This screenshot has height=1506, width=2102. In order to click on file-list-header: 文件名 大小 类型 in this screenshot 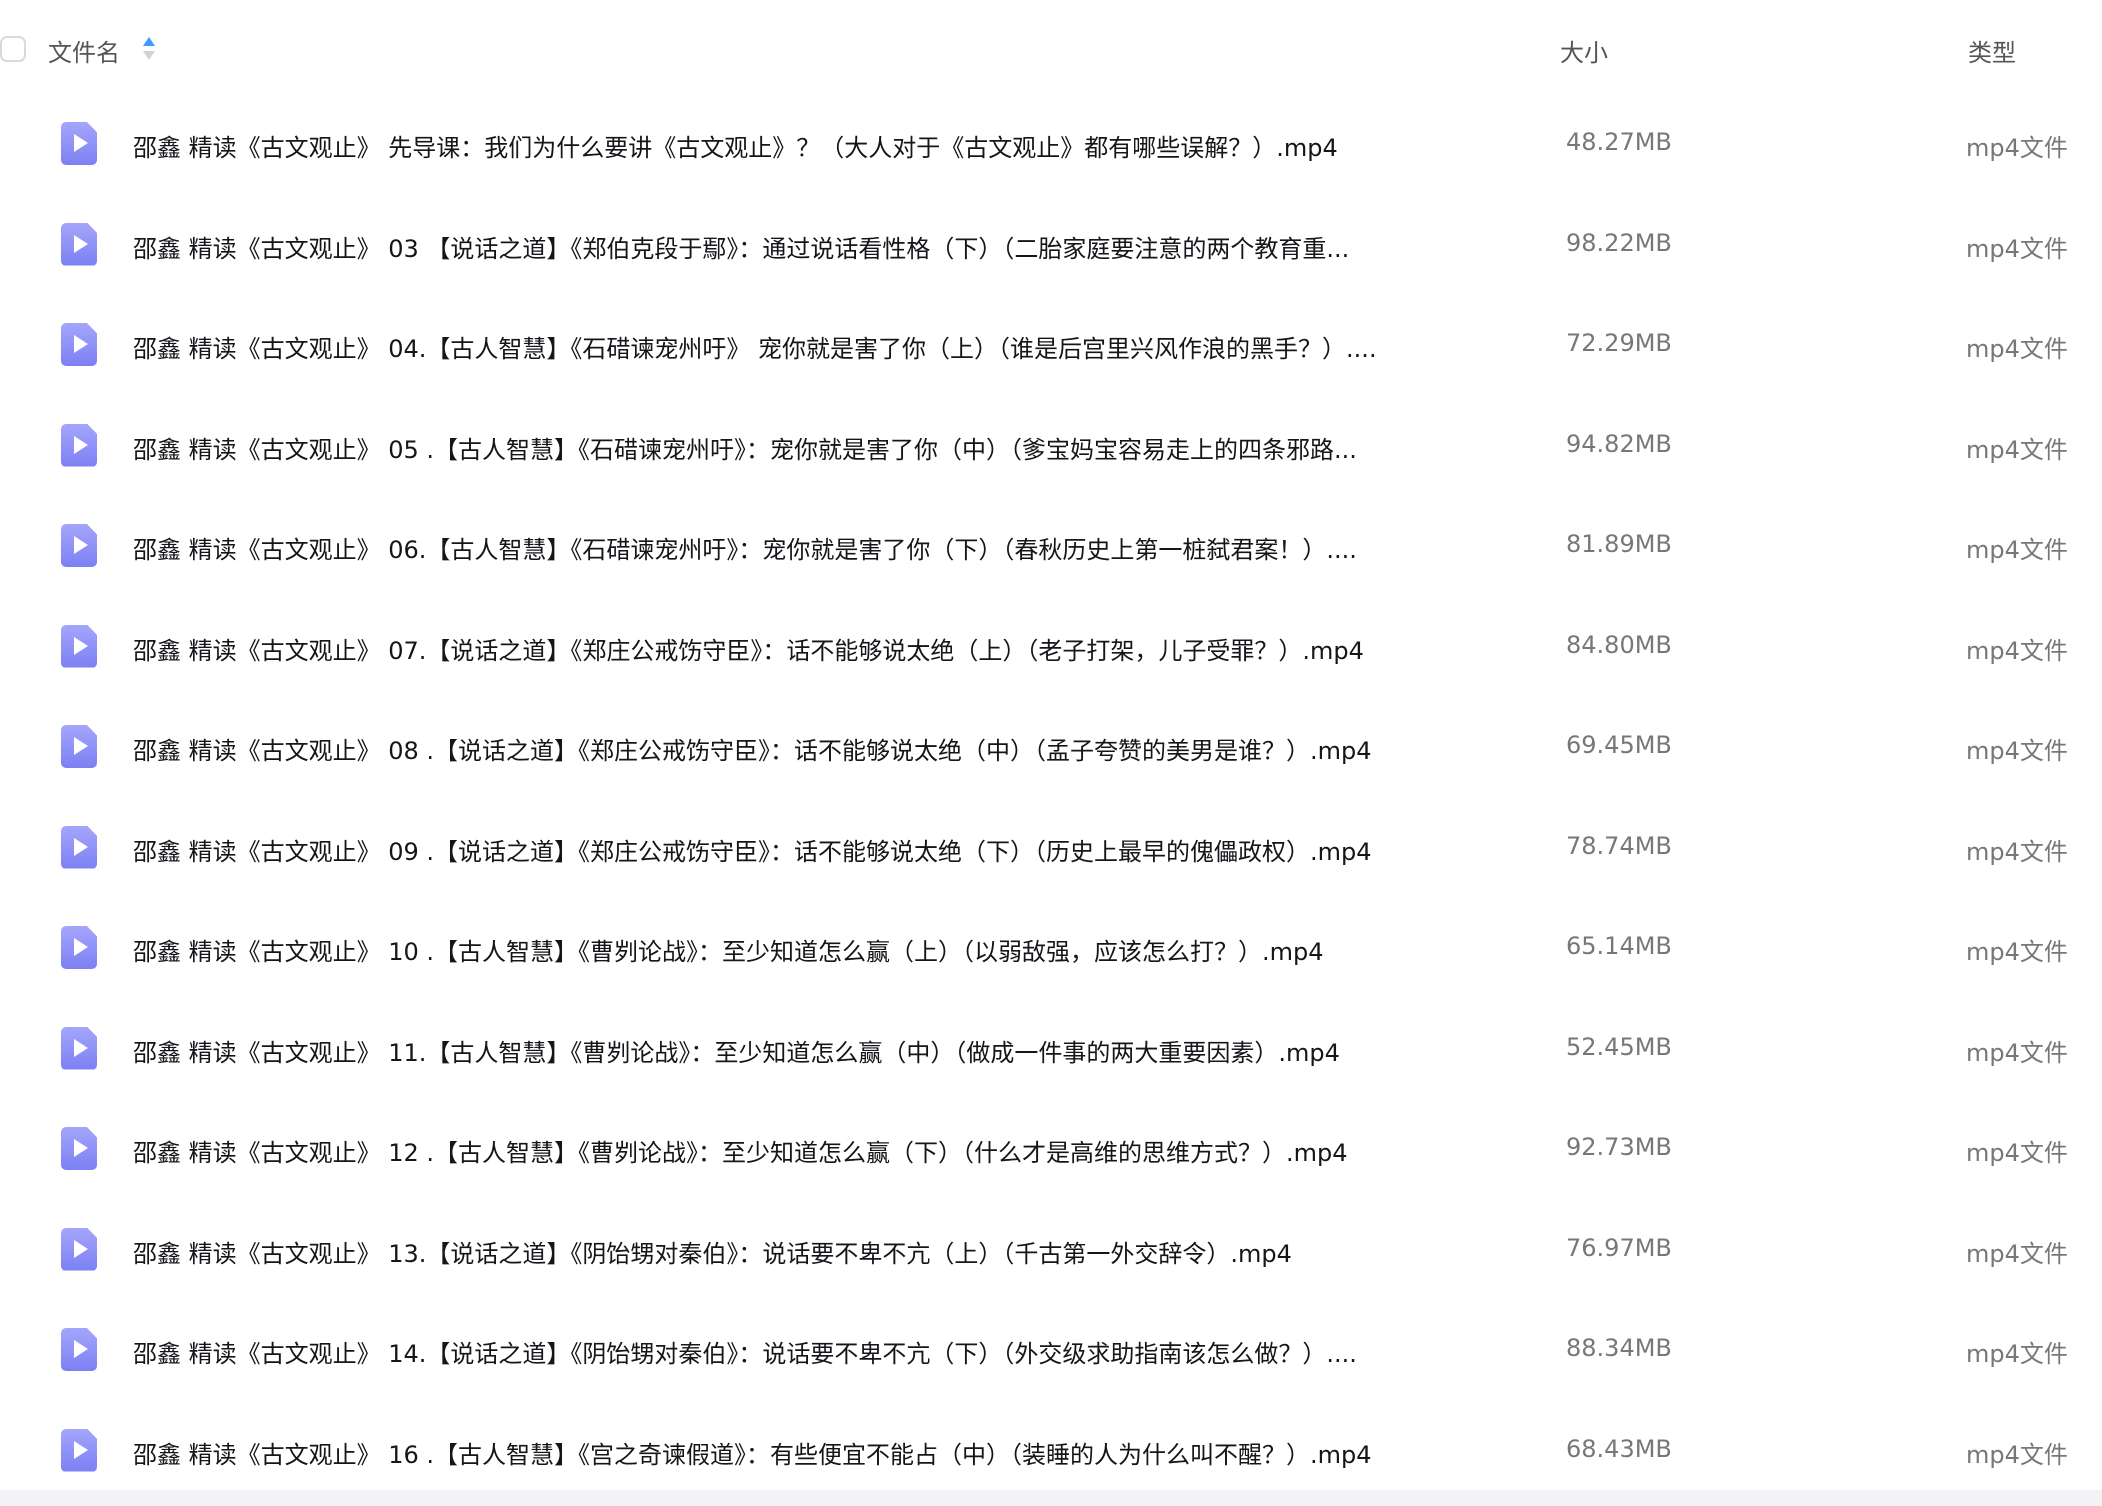, I will do `click(1051, 50)`.